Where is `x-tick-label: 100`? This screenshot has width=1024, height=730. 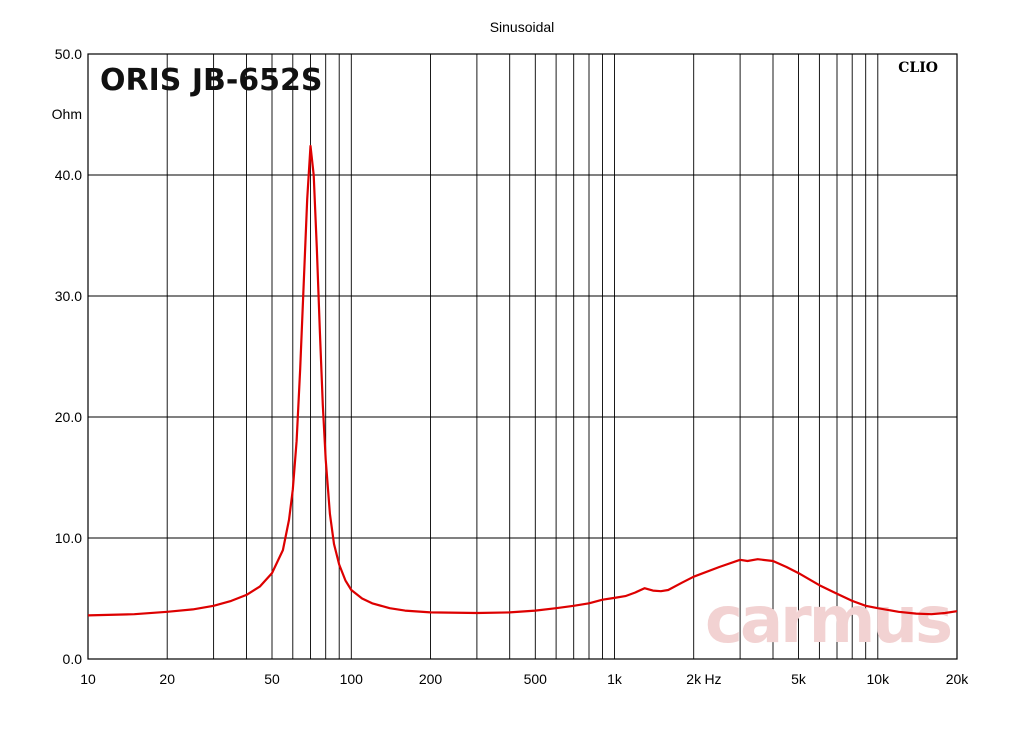
x-tick-label: 100 is located at coordinates (352, 679).